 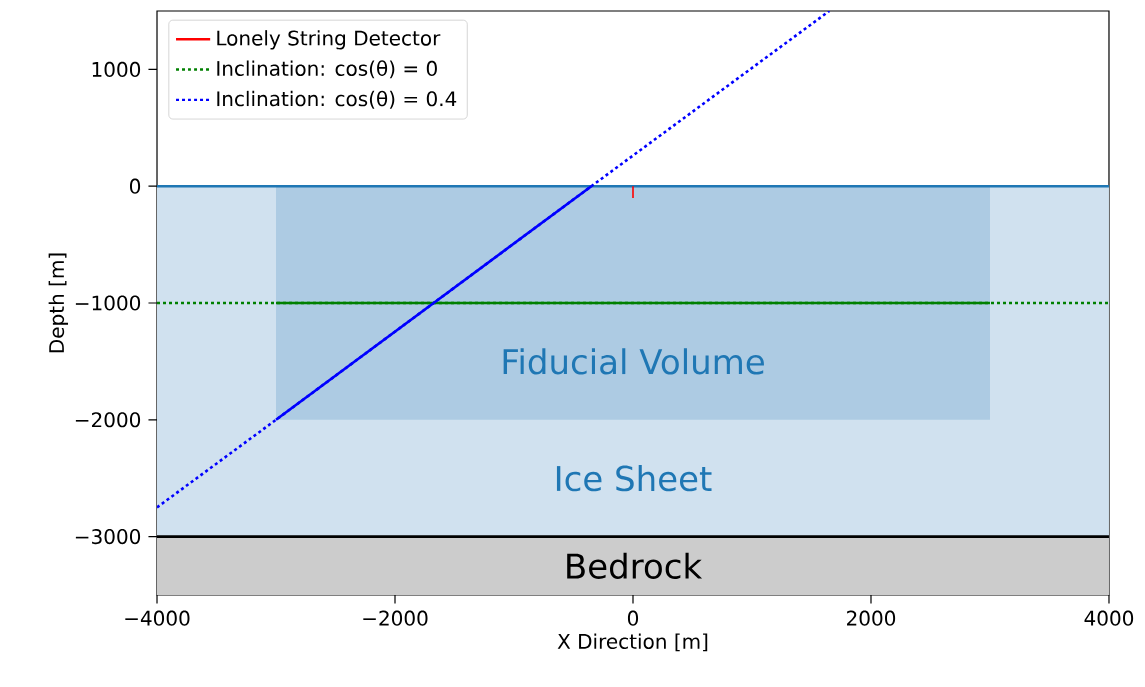 I want to click on x-tick-label: 0, so click(x=633, y=618).